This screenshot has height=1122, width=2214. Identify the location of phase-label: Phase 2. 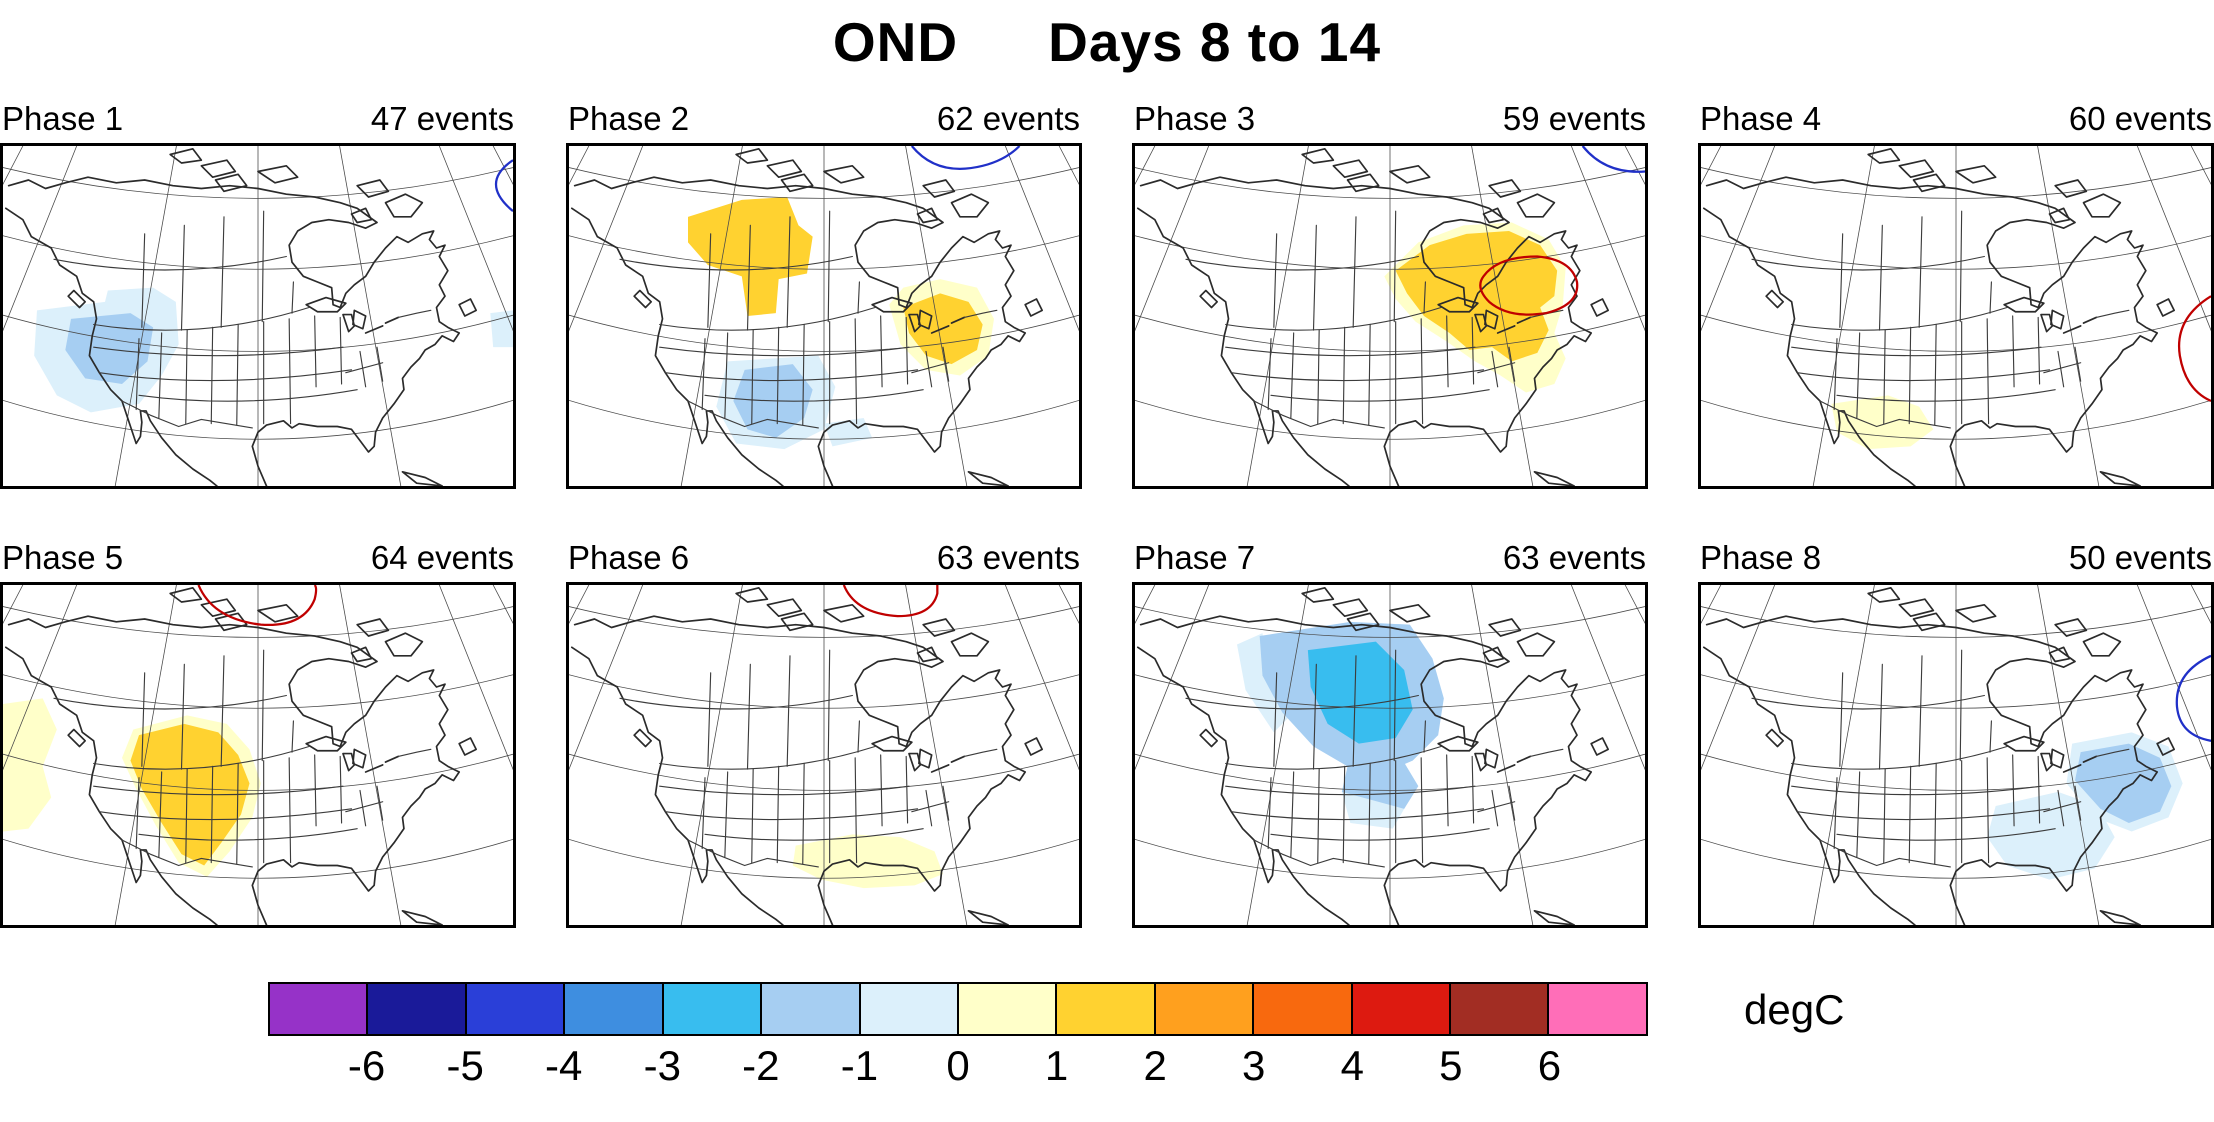
(629, 118).